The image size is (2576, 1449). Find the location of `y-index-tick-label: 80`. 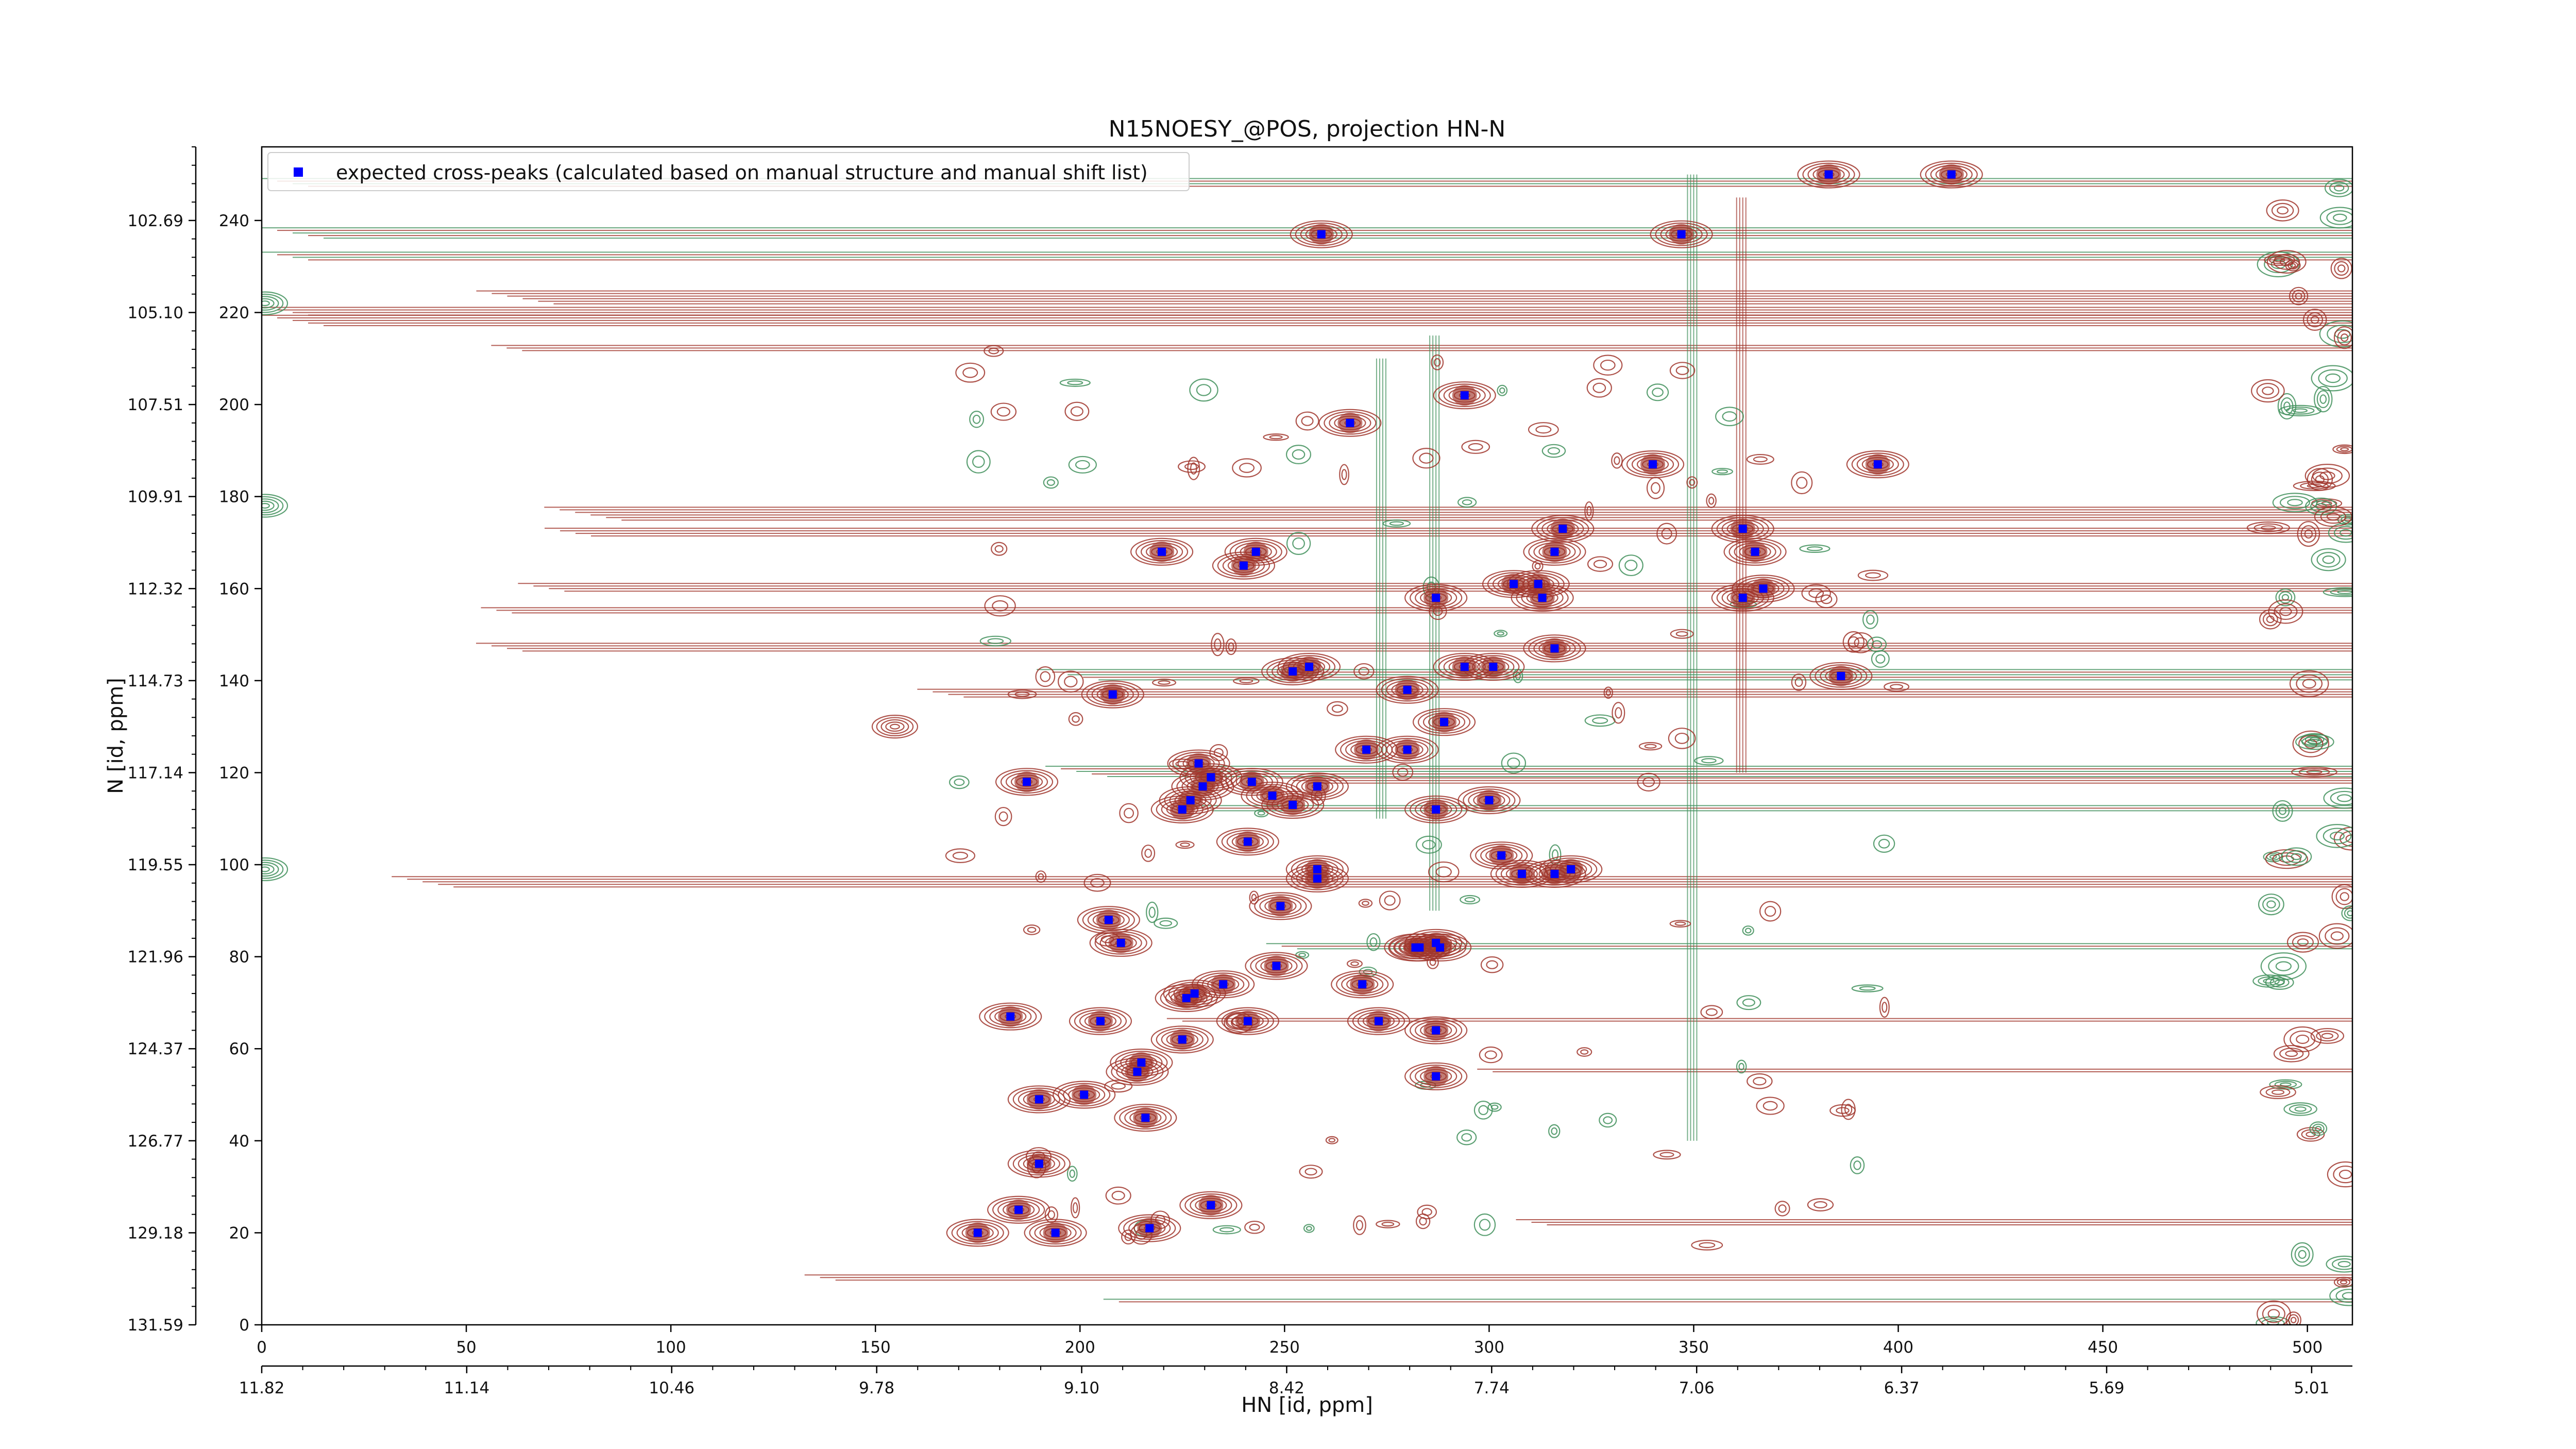

y-index-tick-label: 80 is located at coordinates (239, 957).